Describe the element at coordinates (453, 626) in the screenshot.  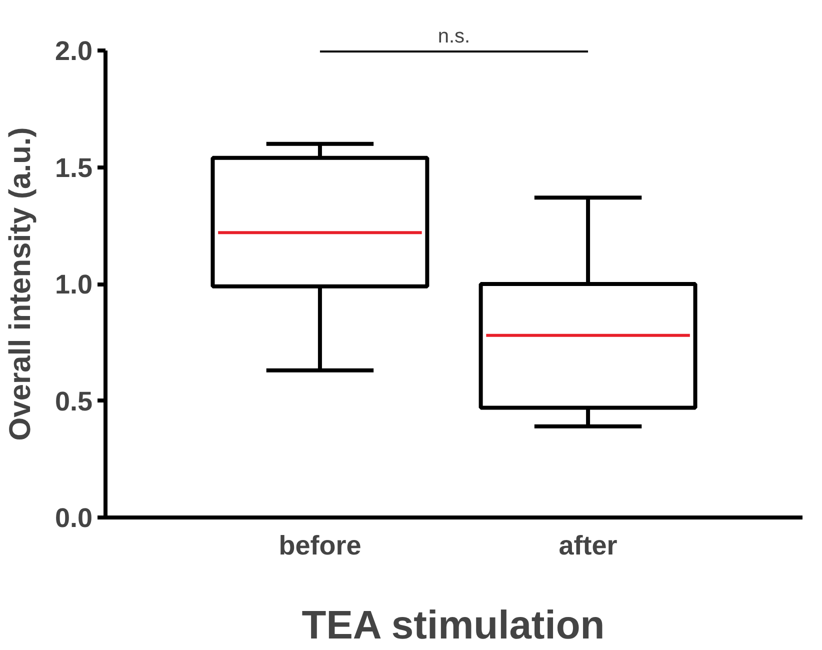
I see `x-axis-title: TEA stimulation` at that location.